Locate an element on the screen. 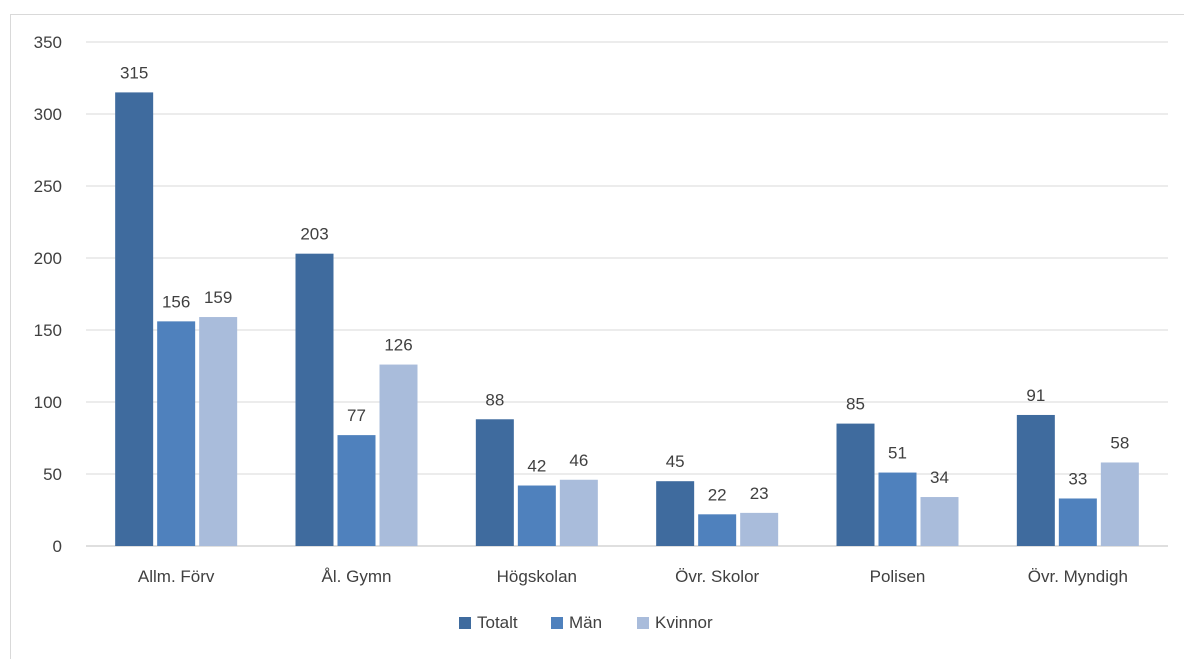 The width and height of the screenshot is (1186, 660). legend: Totalt Män Kvinnor is located at coordinates (586, 622).